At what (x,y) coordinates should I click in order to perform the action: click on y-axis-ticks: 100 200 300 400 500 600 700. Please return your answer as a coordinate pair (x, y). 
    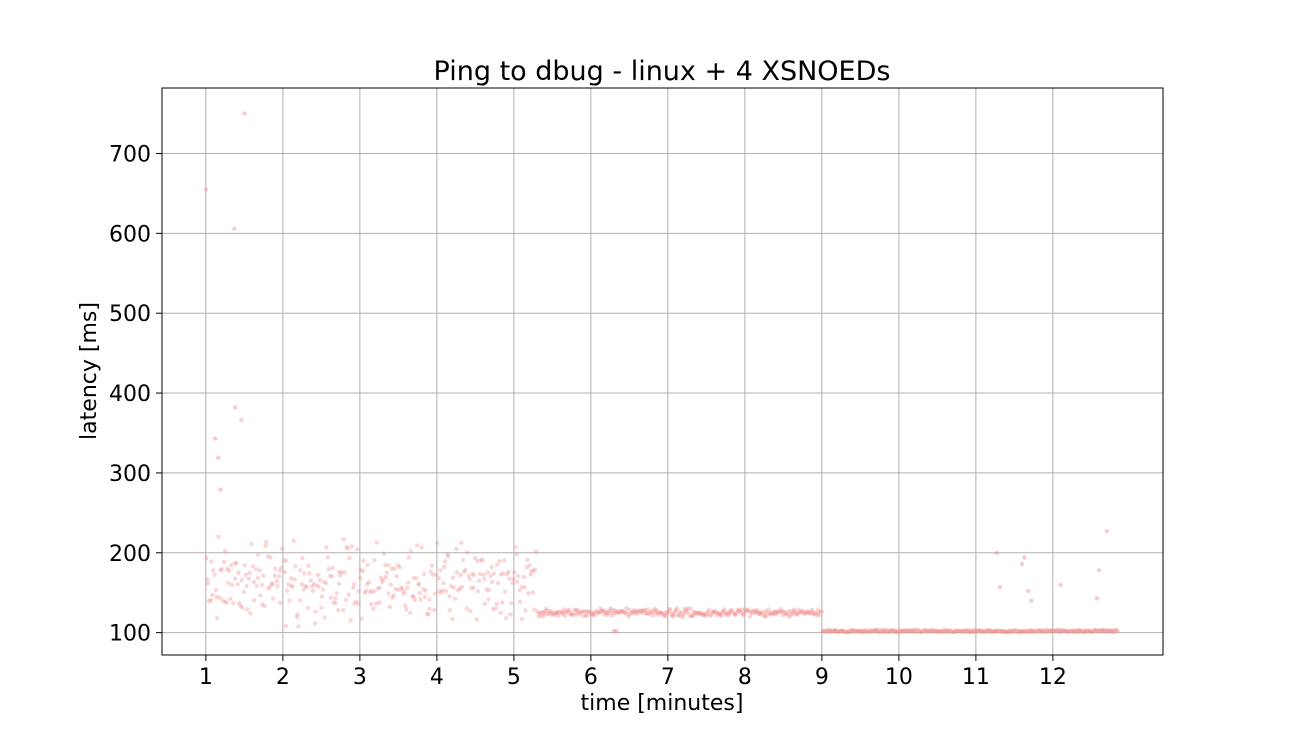
    Looking at the image, I should click on (135, 394).